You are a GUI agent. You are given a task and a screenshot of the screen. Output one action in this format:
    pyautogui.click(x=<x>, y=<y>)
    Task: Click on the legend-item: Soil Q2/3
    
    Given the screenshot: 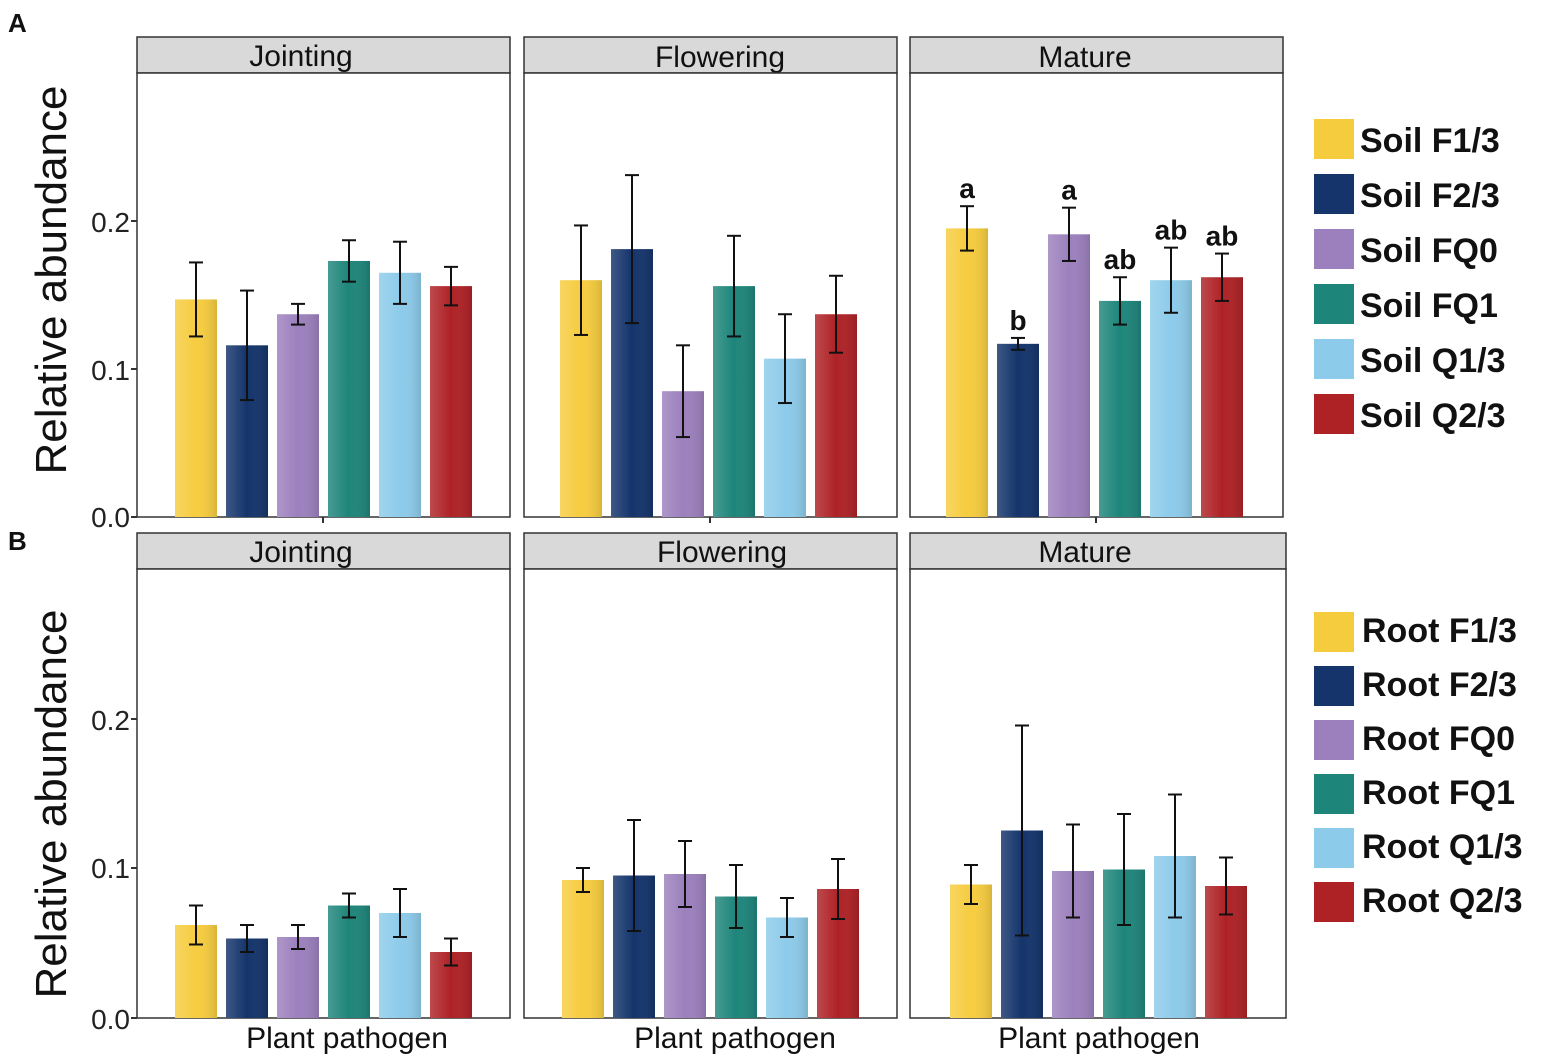 What is the action you would take?
    pyautogui.click(x=1410, y=414)
    